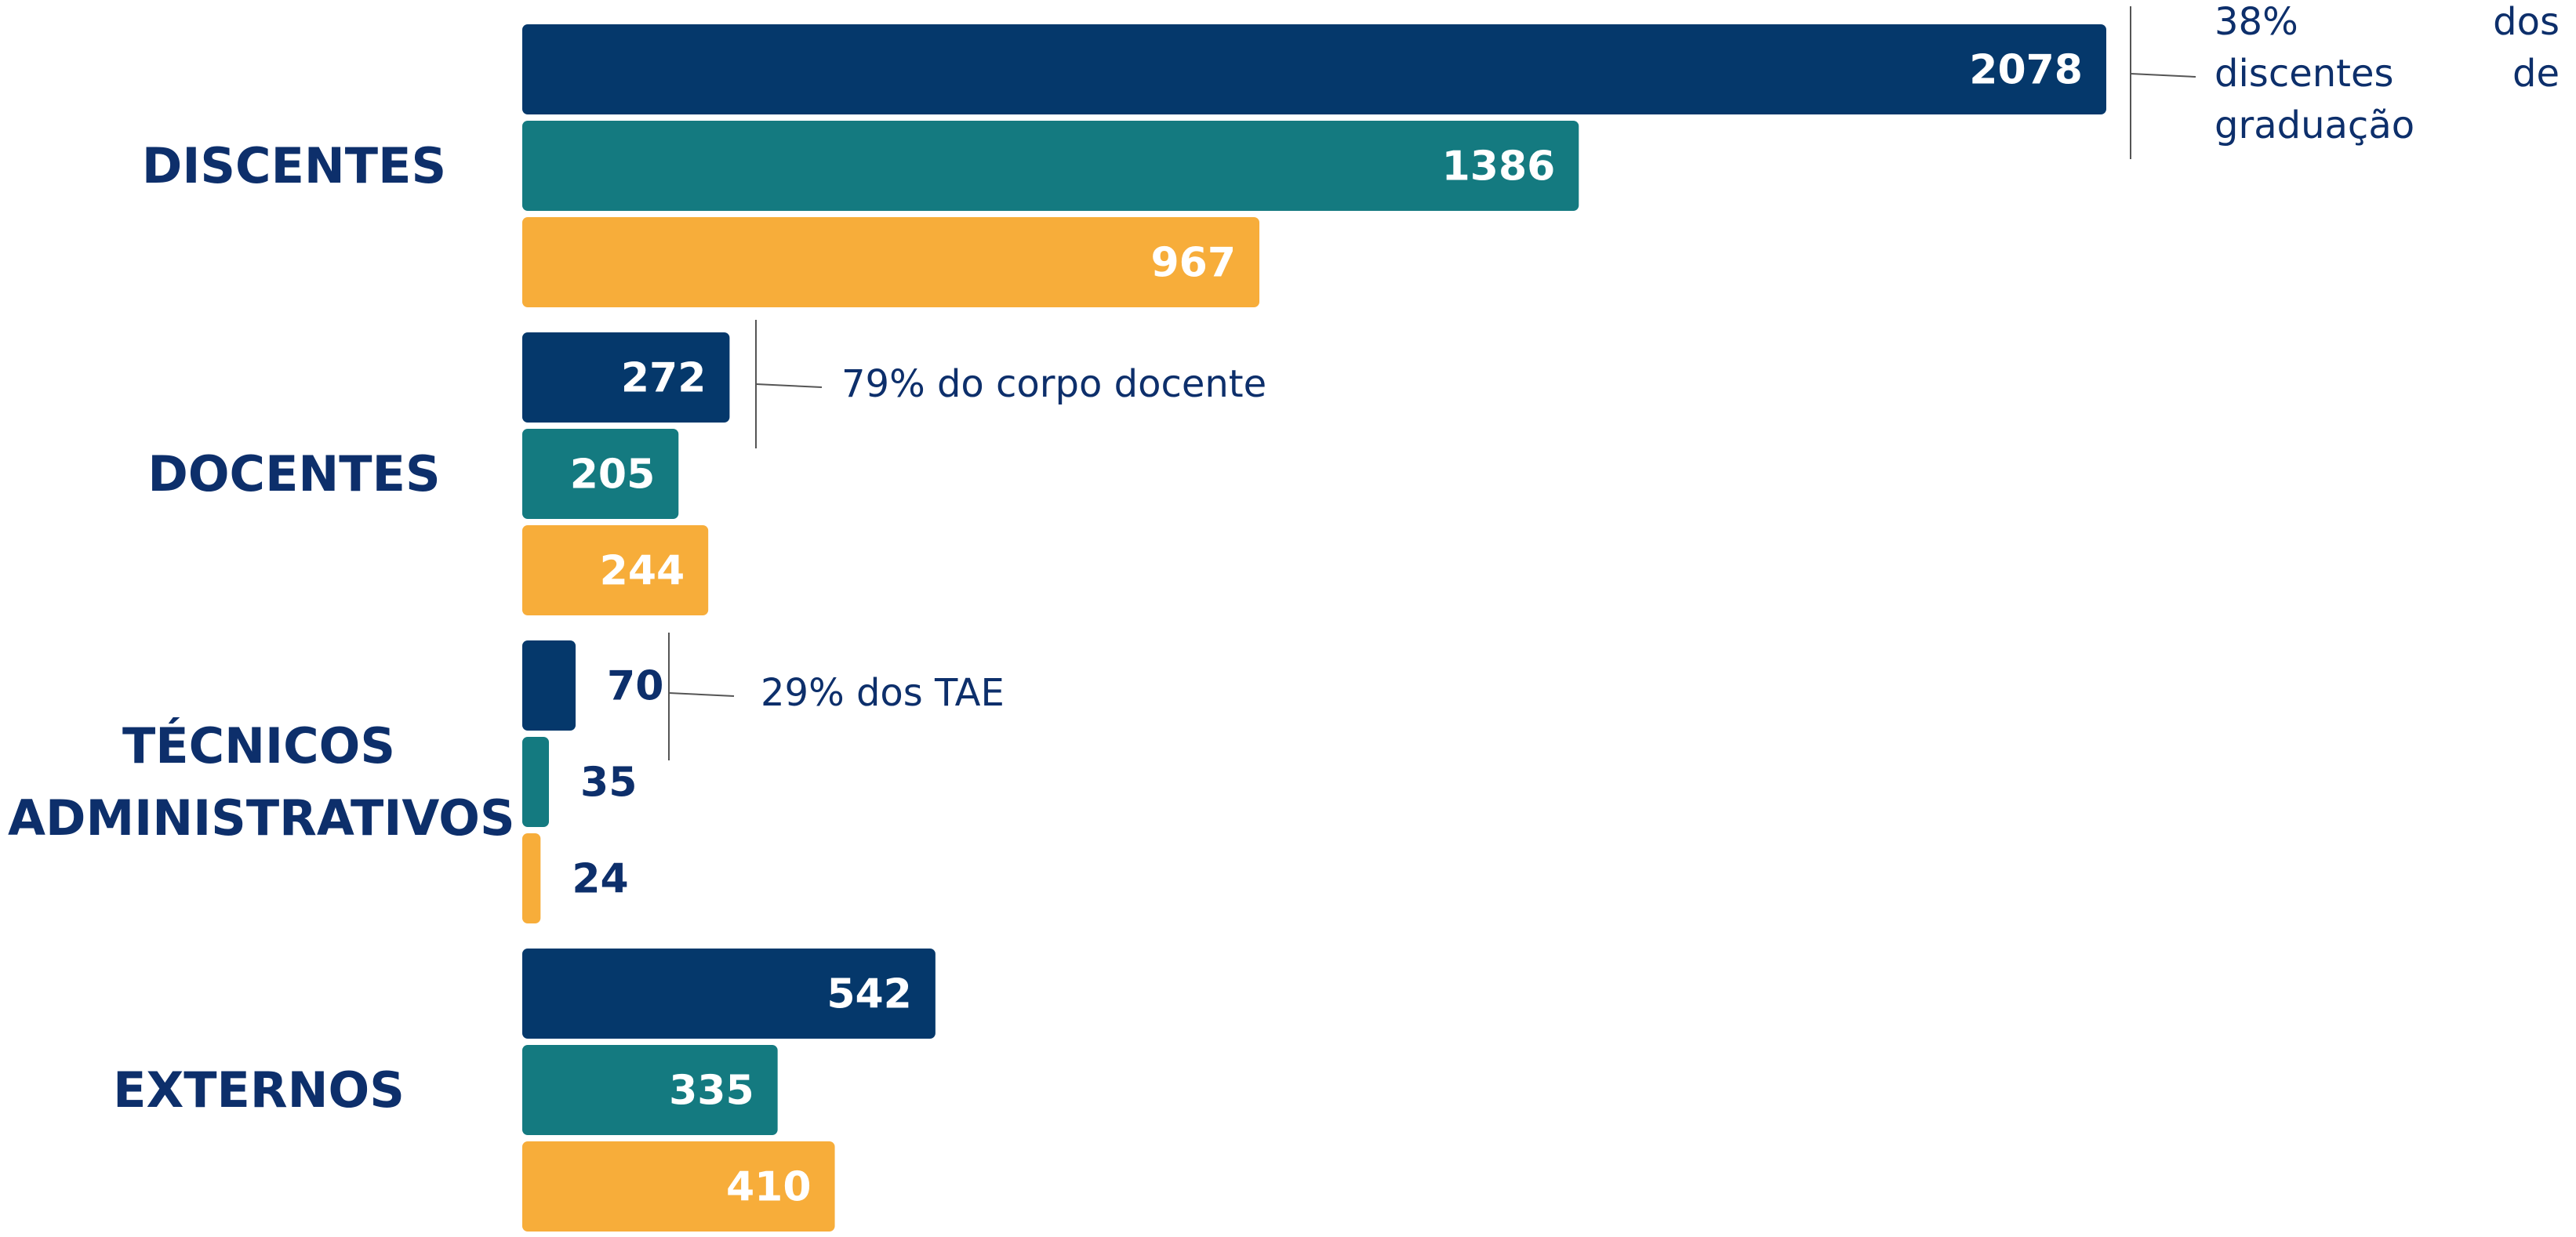 This screenshot has height=1237, width=2576. Describe the element at coordinates (711, 1091) in the screenshot. I see `value-label: 335` at that location.